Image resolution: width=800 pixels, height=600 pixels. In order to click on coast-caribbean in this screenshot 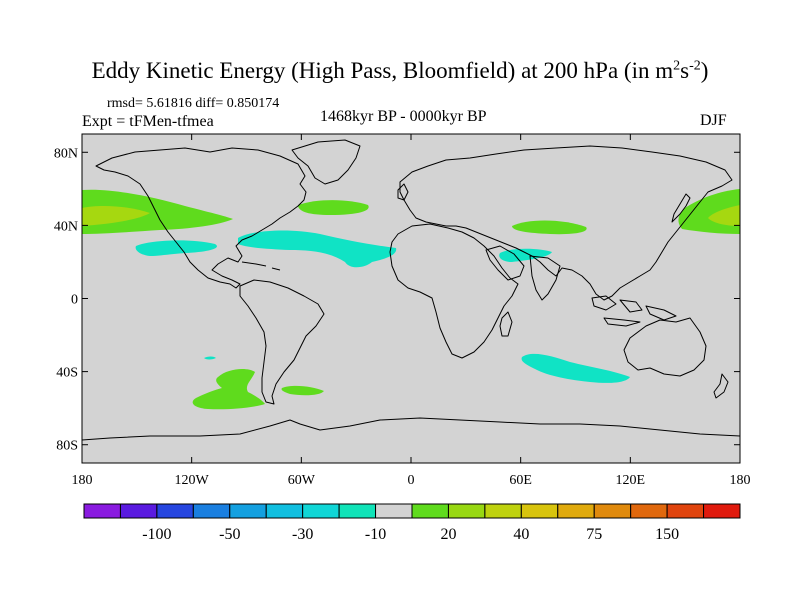, I will do `click(261, 266)`.